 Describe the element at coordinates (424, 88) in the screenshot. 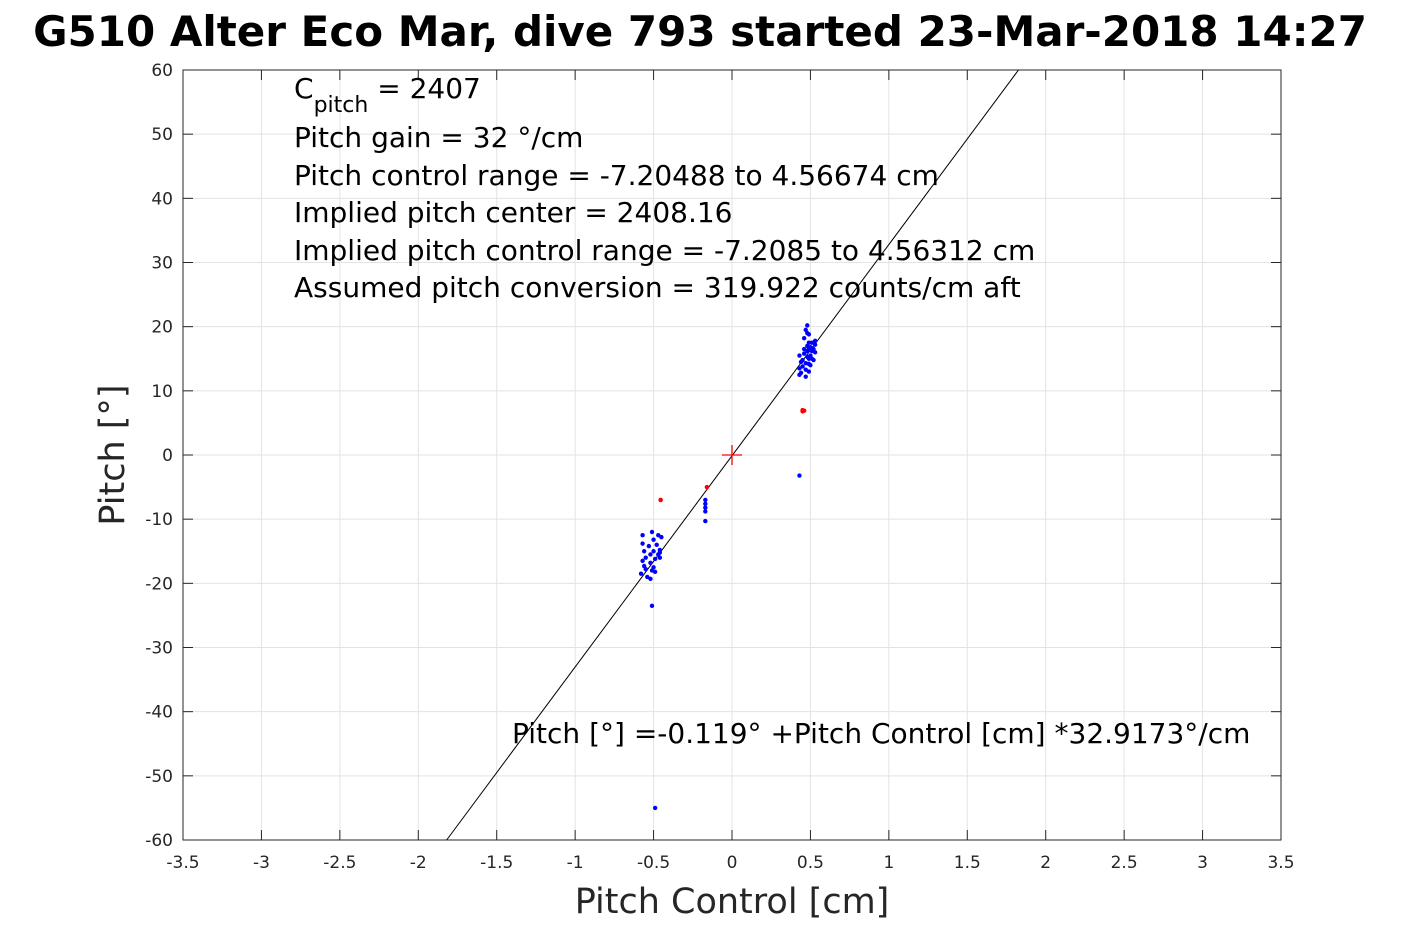

I see `c-pitch-value: = 2407` at that location.